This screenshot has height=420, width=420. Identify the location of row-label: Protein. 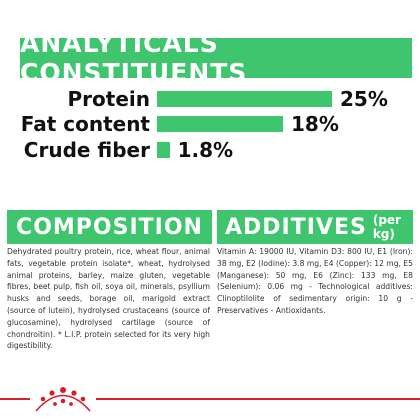
(108, 99).